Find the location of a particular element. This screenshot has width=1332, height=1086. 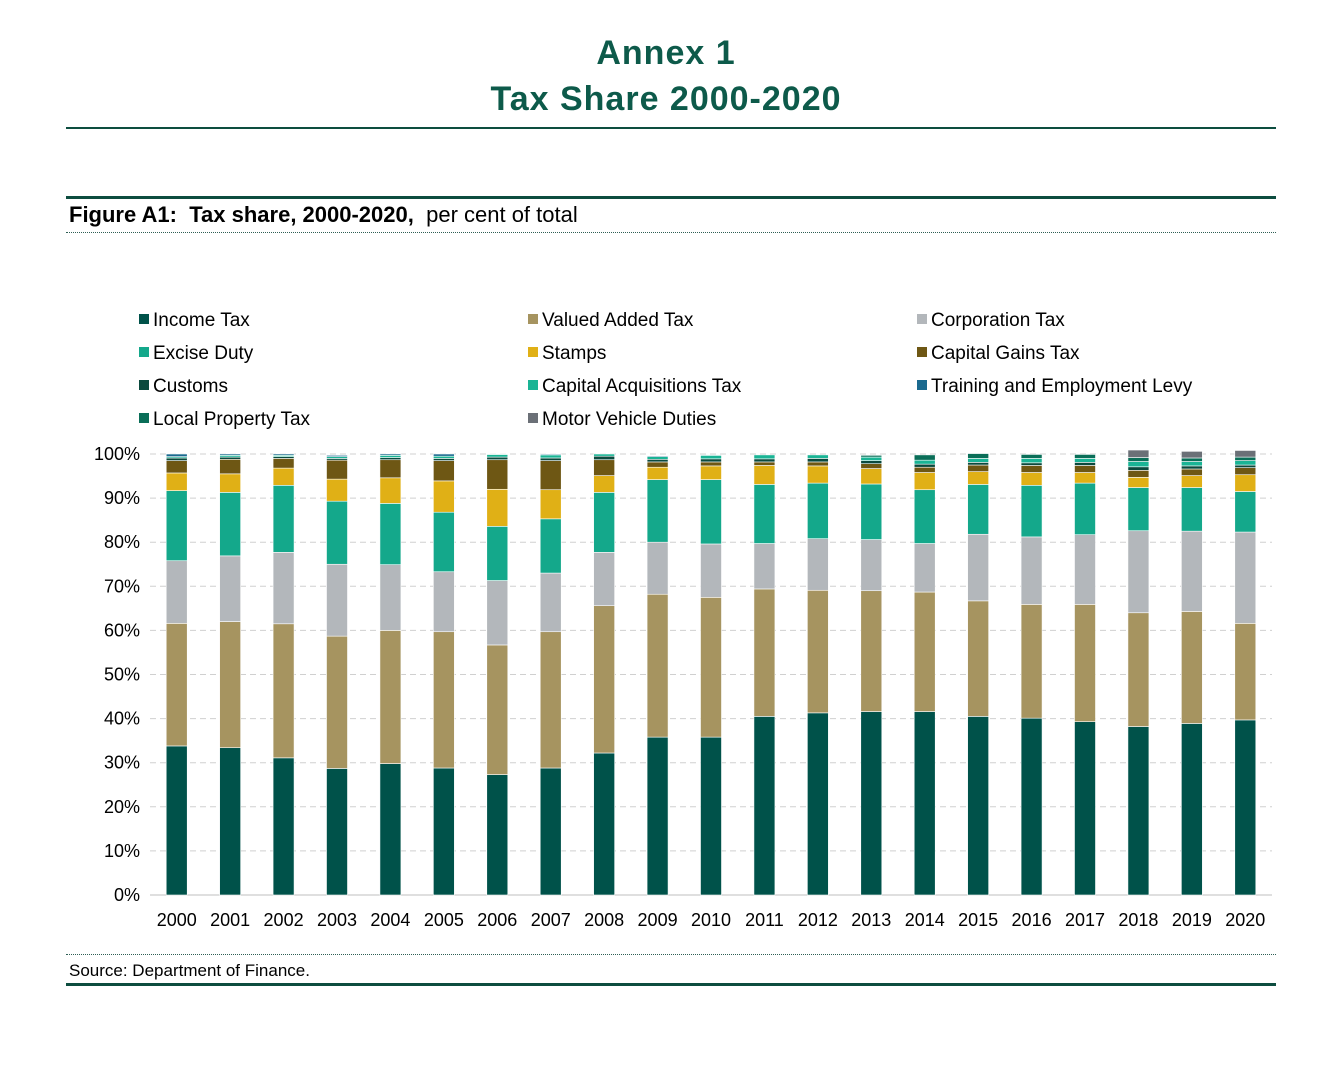

bar-segment-local-property-tax-2014 is located at coordinates (924, 457).